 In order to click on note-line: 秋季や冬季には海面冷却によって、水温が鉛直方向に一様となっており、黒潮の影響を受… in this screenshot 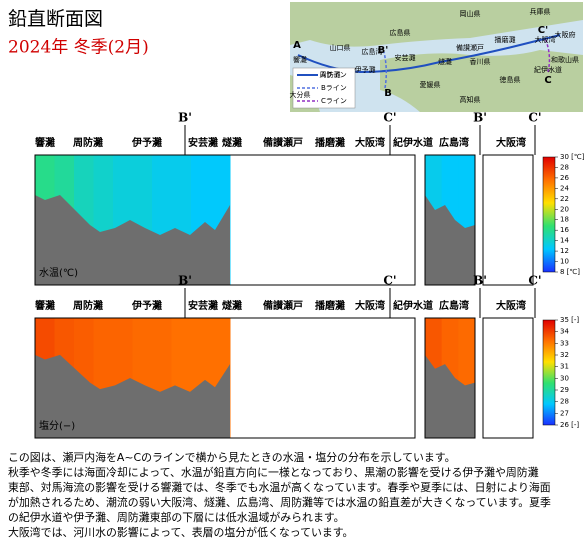, I will do `click(273, 472)`.